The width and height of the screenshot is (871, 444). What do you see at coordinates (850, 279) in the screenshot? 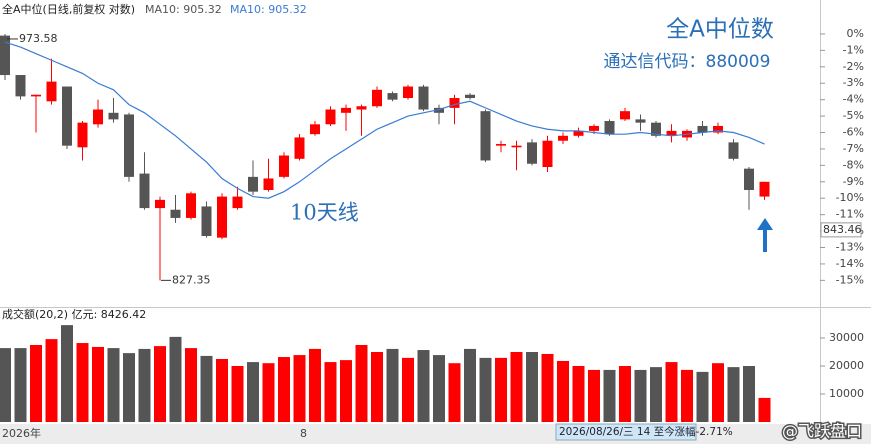
I see `y-tick-label: -15%` at bounding box center [850, 279].